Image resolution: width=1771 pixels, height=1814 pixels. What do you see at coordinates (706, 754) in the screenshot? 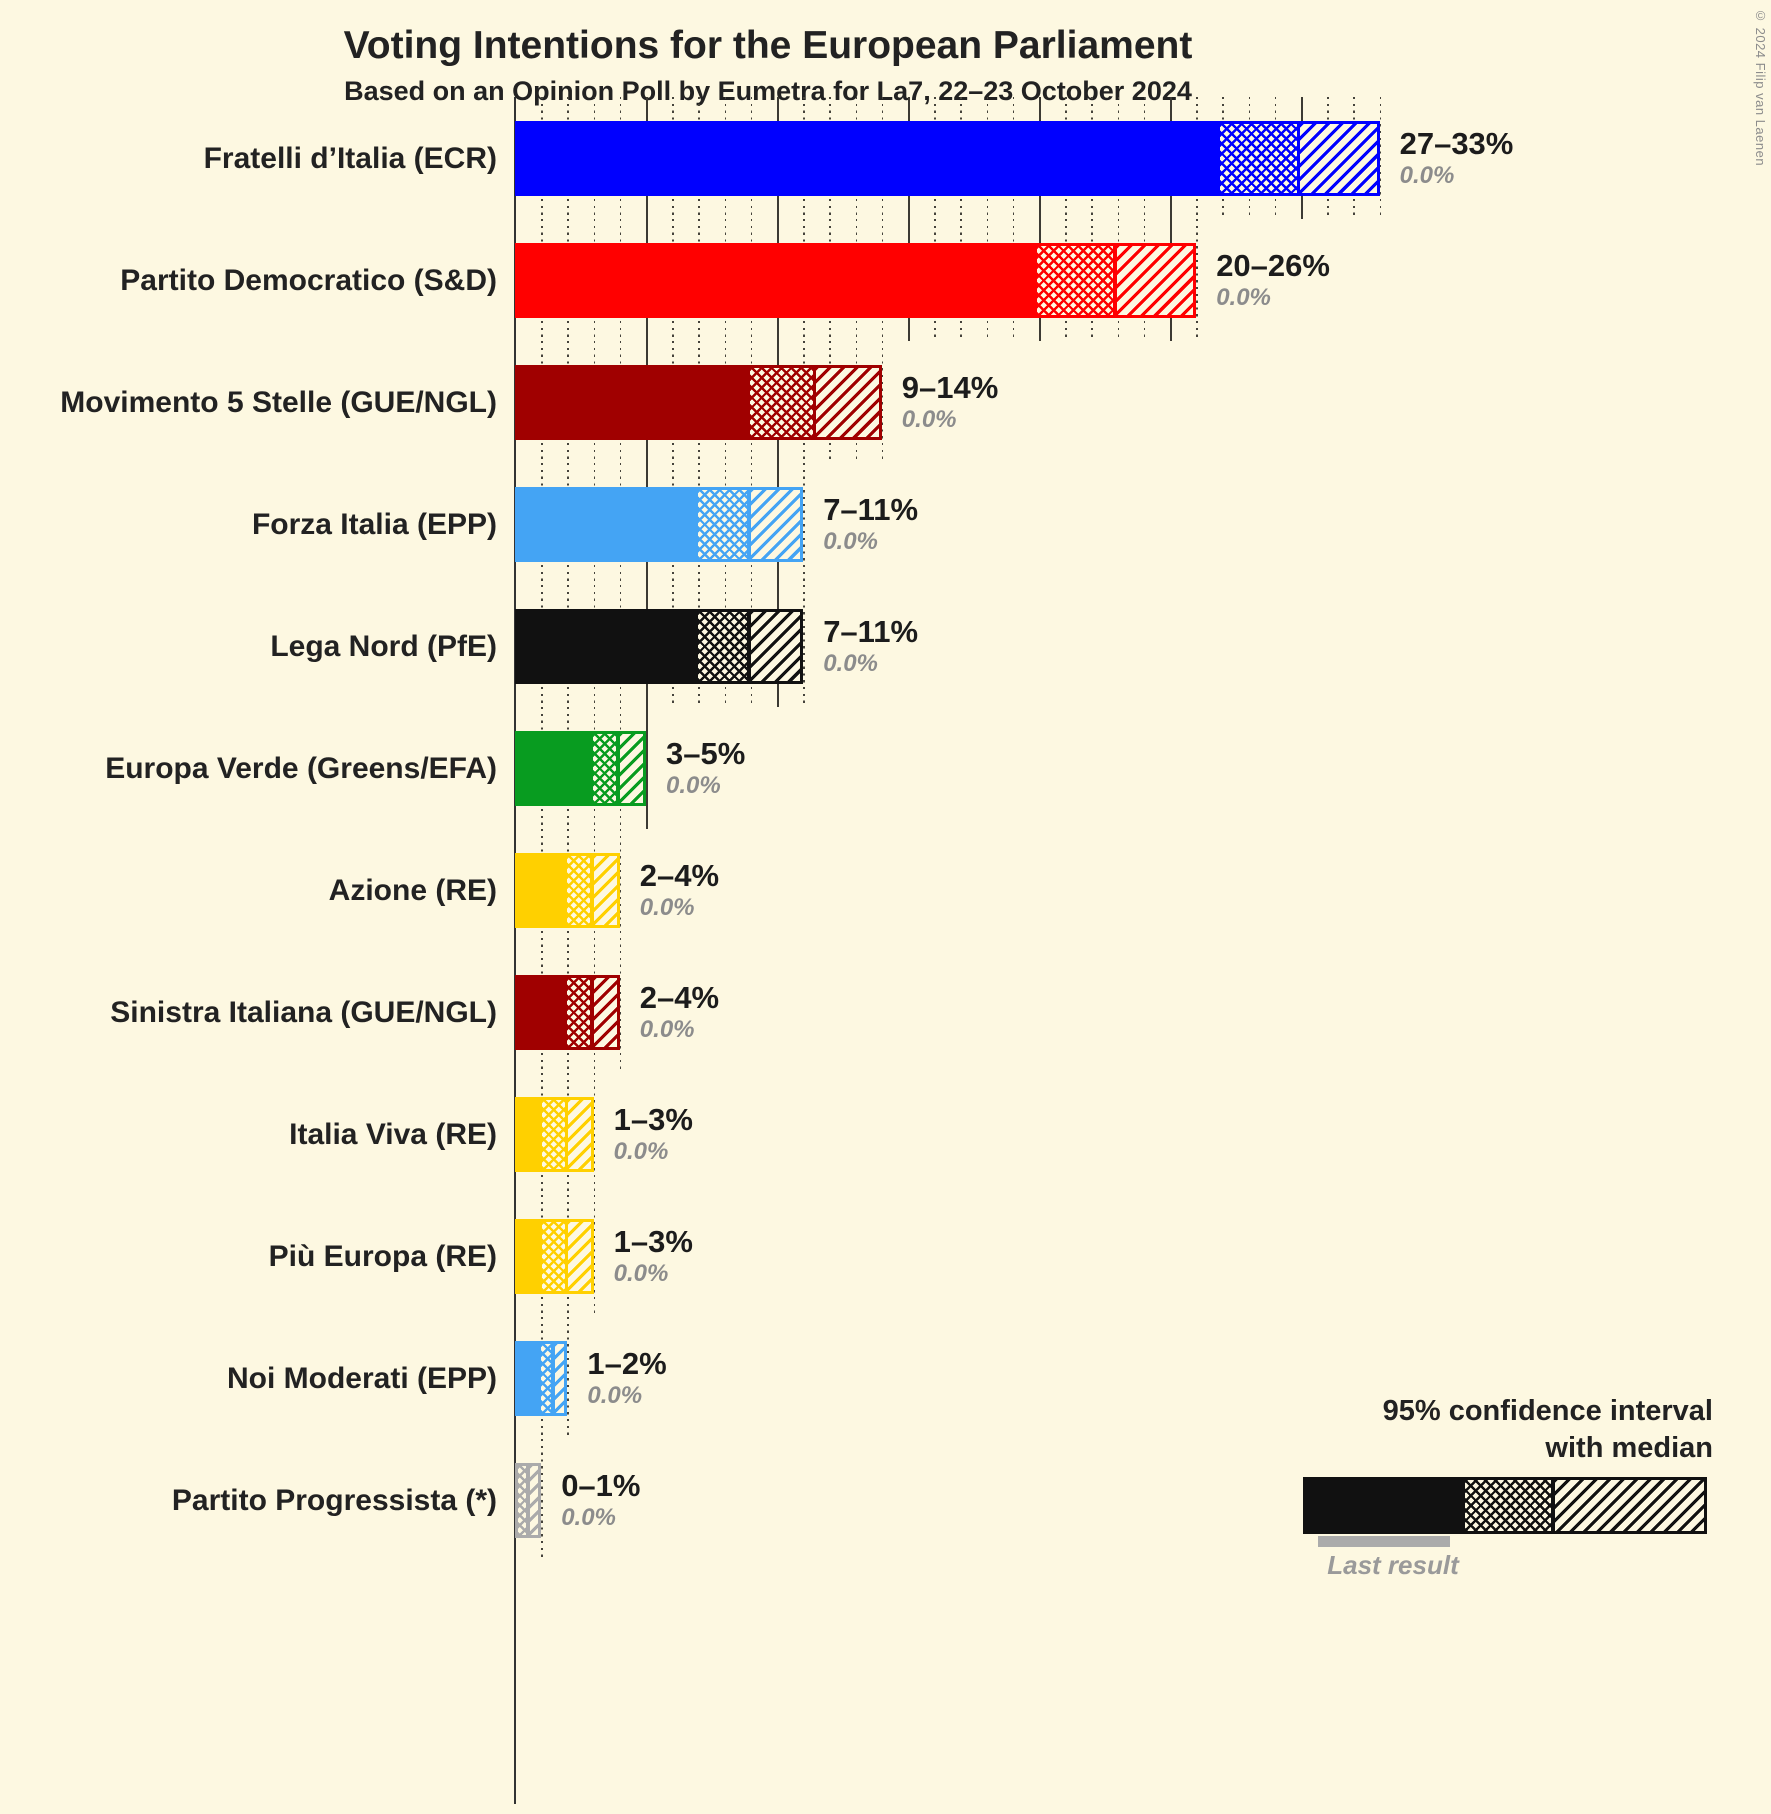
I see `confidence-interval-label: 3–5%` at bounding box center [706, 754].